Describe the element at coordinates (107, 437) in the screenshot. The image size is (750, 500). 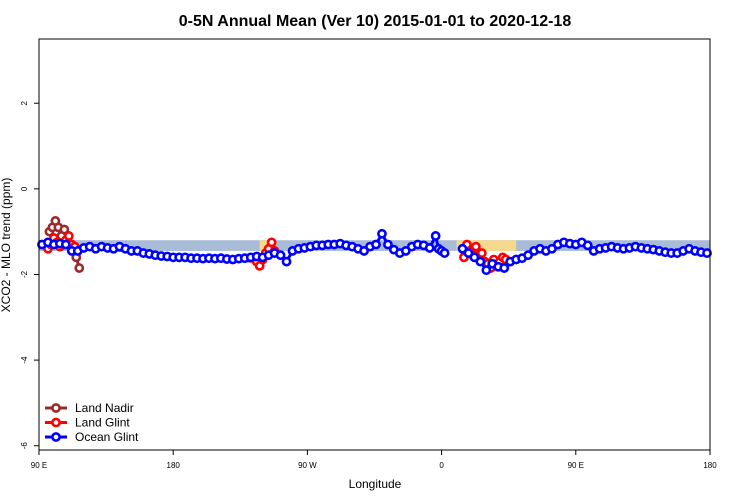
I see `legend-label-ocean-glint: Ocean Glint` at that location.